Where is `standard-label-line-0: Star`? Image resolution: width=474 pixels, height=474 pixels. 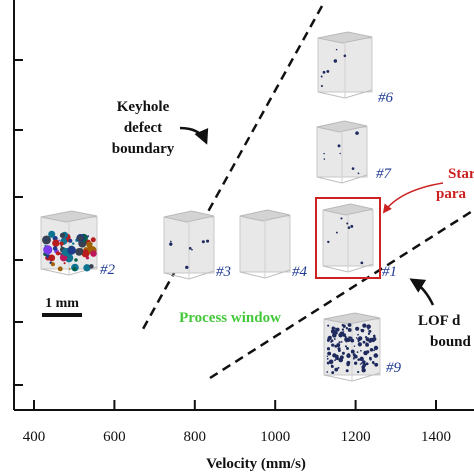
standard-label-line-0: Star is located at coordinates (461, 174).